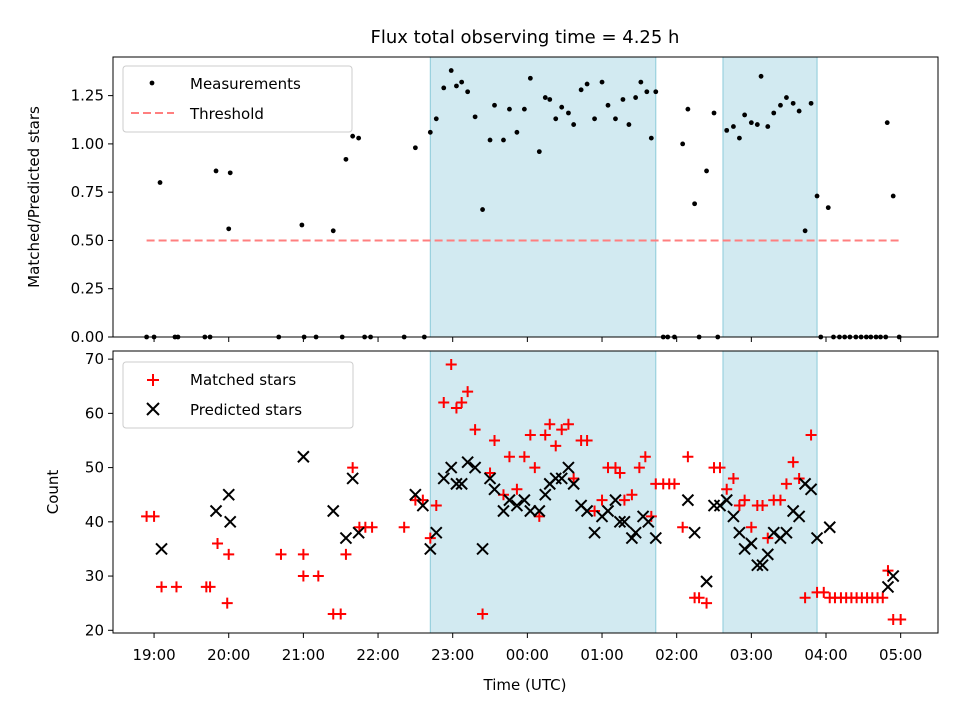 The width and height of the screenshot is (960, 720). I want to click on legend-label-predicted: Predicted stars, so click(246, 410).